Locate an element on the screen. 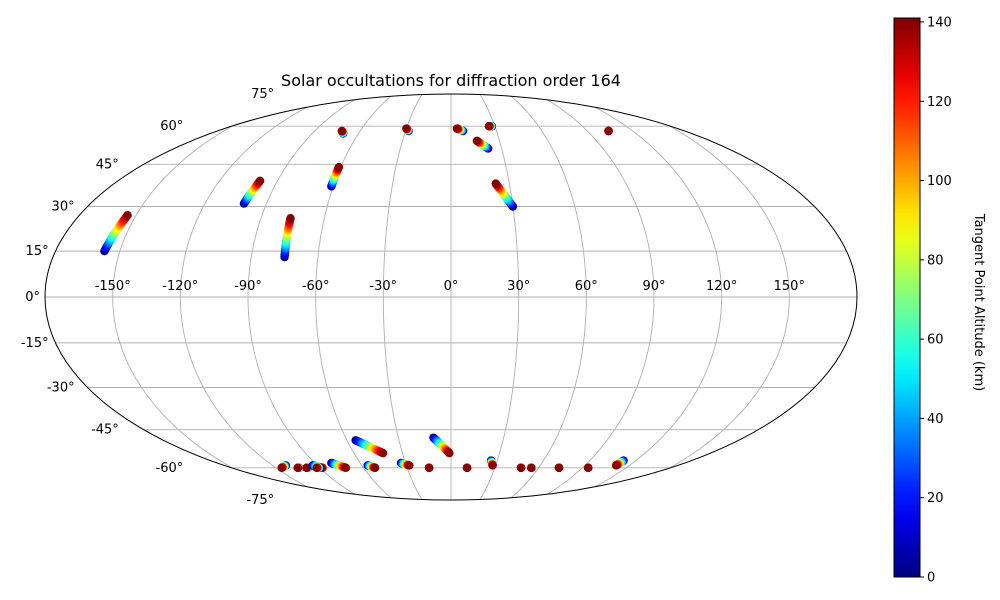 The image size is (1000, 600). longitude-tick-label: -90° is located at coordinates (248, 286).